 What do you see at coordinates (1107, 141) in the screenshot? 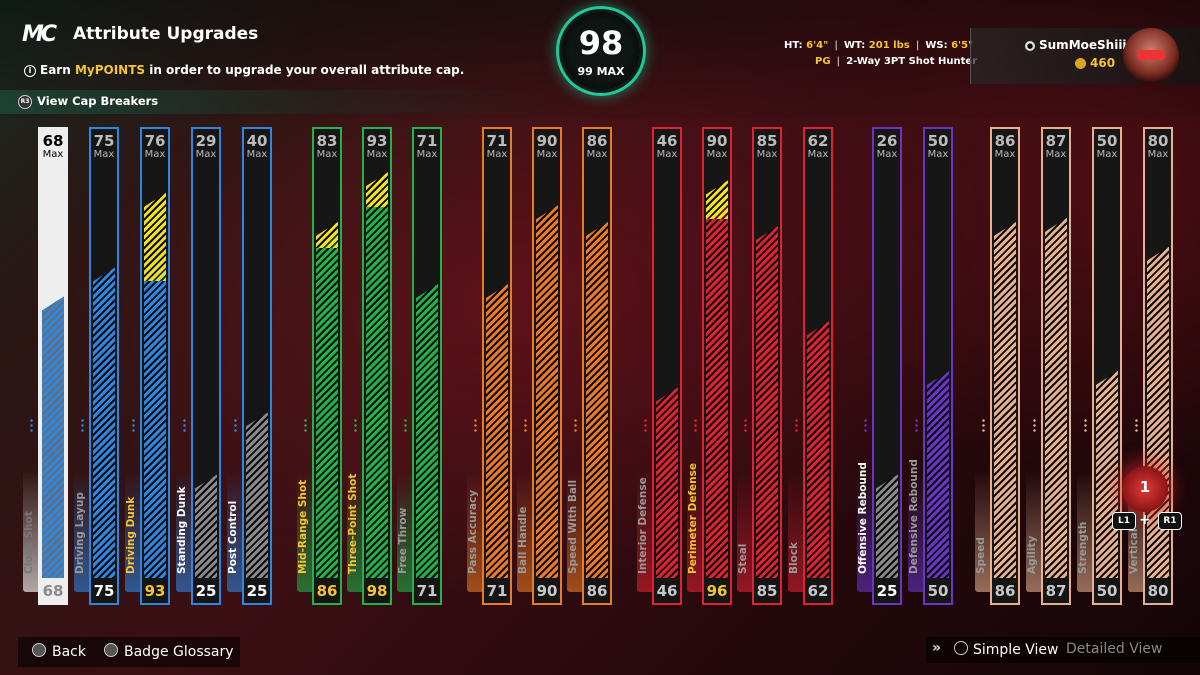
I see `attribute-max-value: 50` at bounding box center [1107, 141].